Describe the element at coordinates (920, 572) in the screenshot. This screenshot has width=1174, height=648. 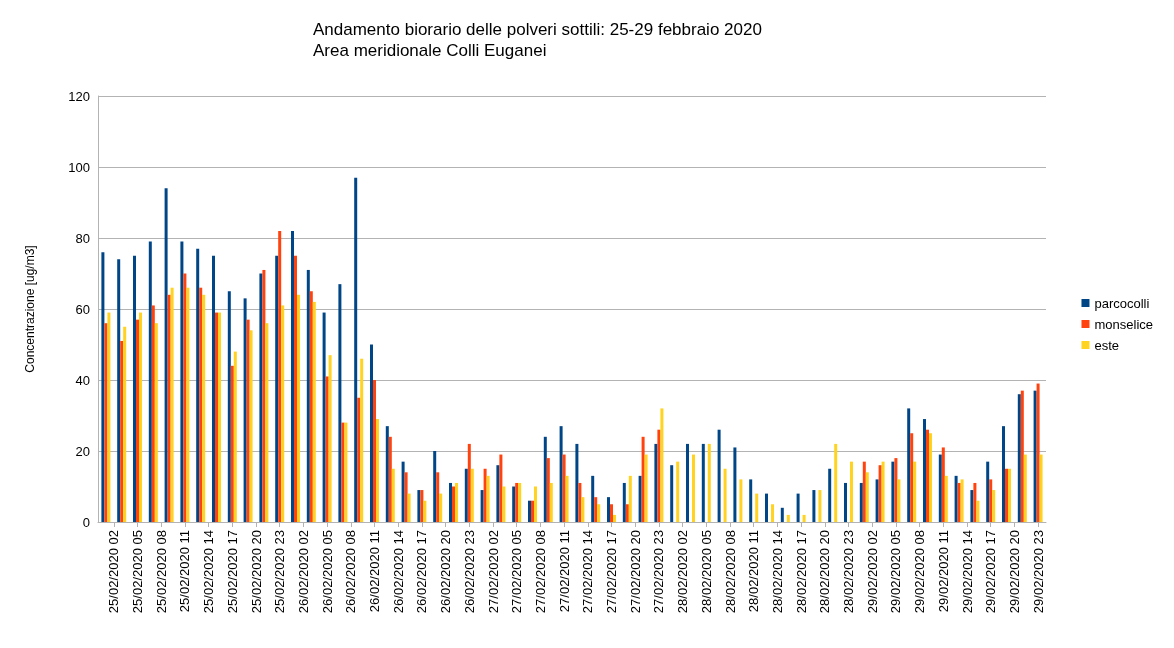
I see `x-tick-label: 29/02/2020 08` at that location.